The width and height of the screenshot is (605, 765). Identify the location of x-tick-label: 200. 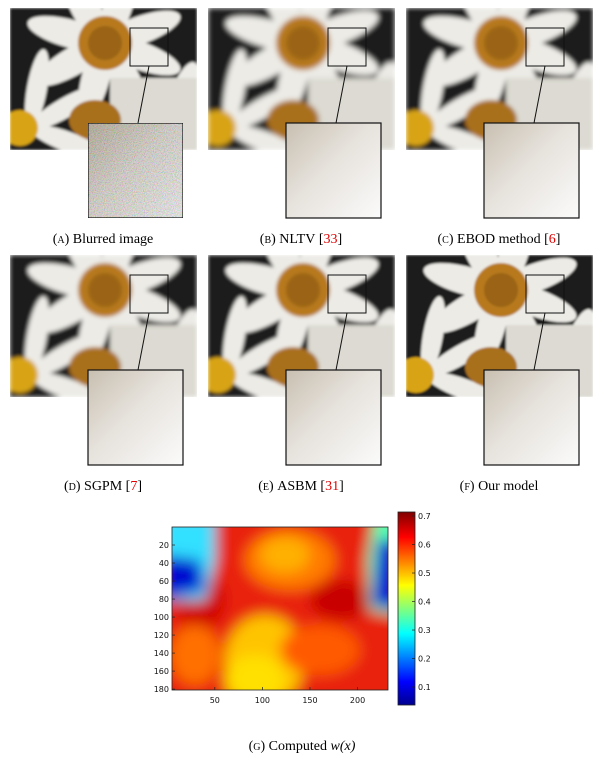
(357, 700).